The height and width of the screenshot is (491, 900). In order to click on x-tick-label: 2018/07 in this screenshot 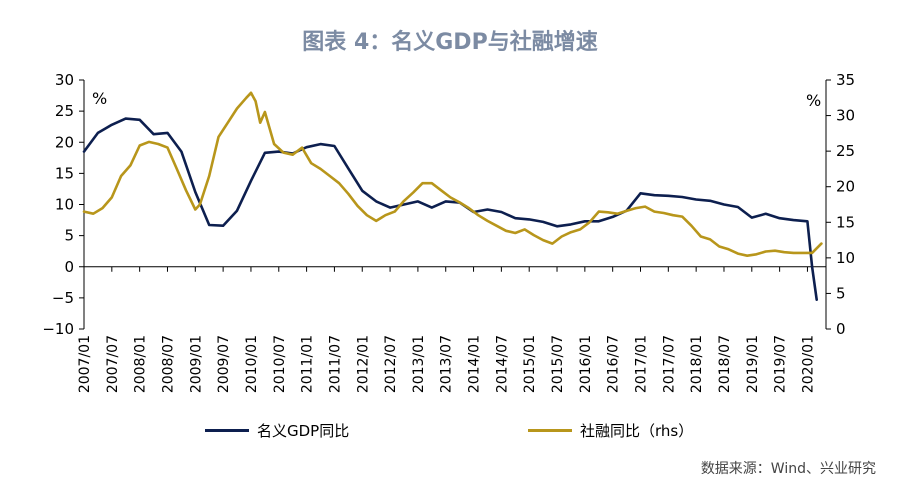, I will do `click(725, 364)`.